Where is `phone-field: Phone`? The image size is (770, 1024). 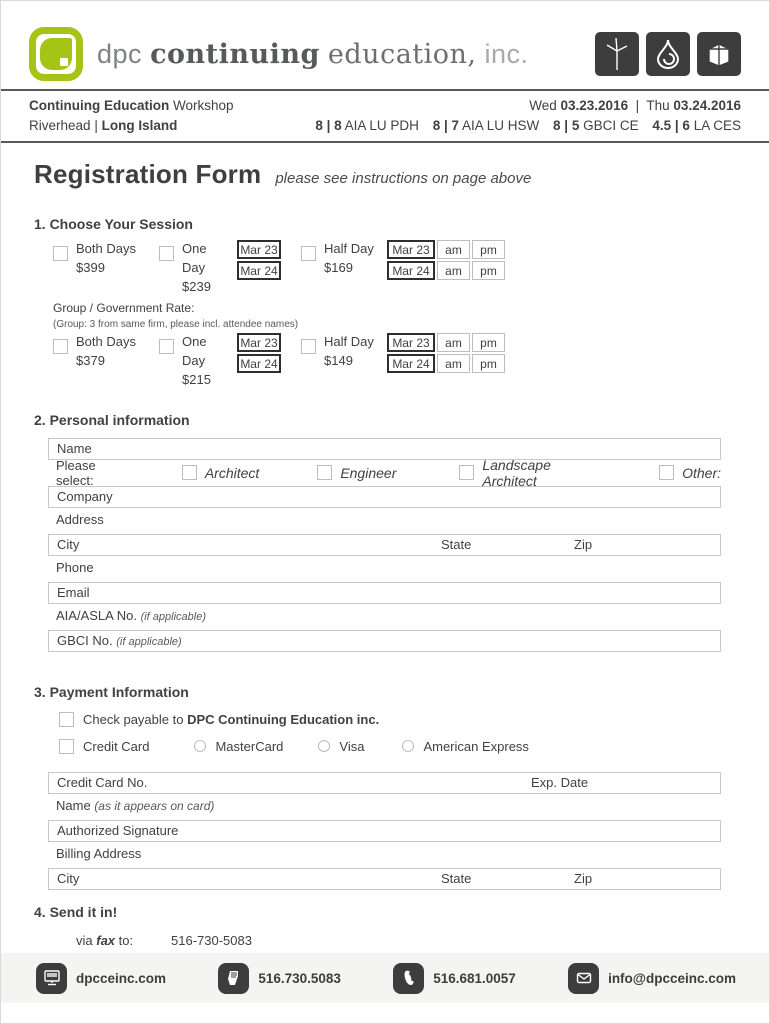 phone-field: Phone is located at coordinates (384, 569).